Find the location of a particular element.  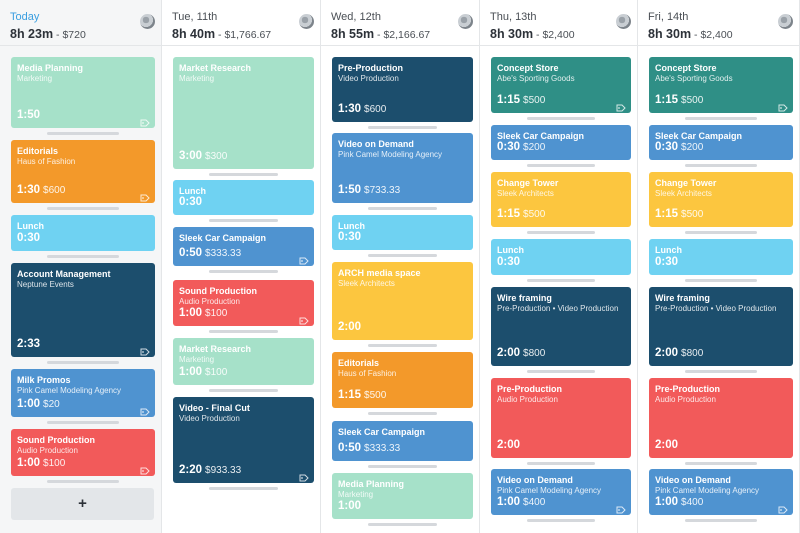

day-label: Today is located at coordinates (25, 17).